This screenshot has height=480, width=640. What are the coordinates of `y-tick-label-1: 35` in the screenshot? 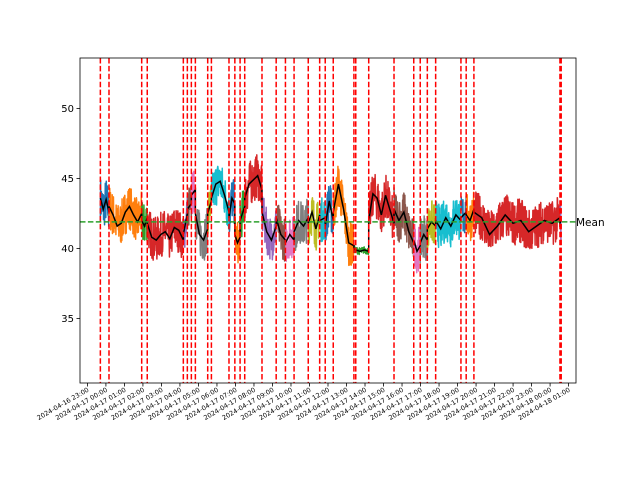 It's located at (67, 319).